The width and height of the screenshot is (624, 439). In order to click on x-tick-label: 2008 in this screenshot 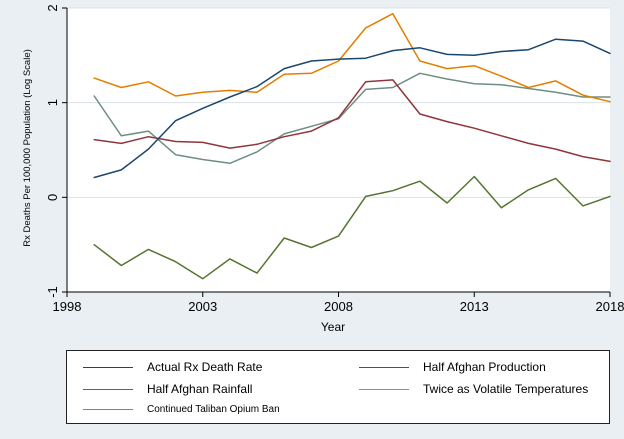, I will do `click(338, 306)`.